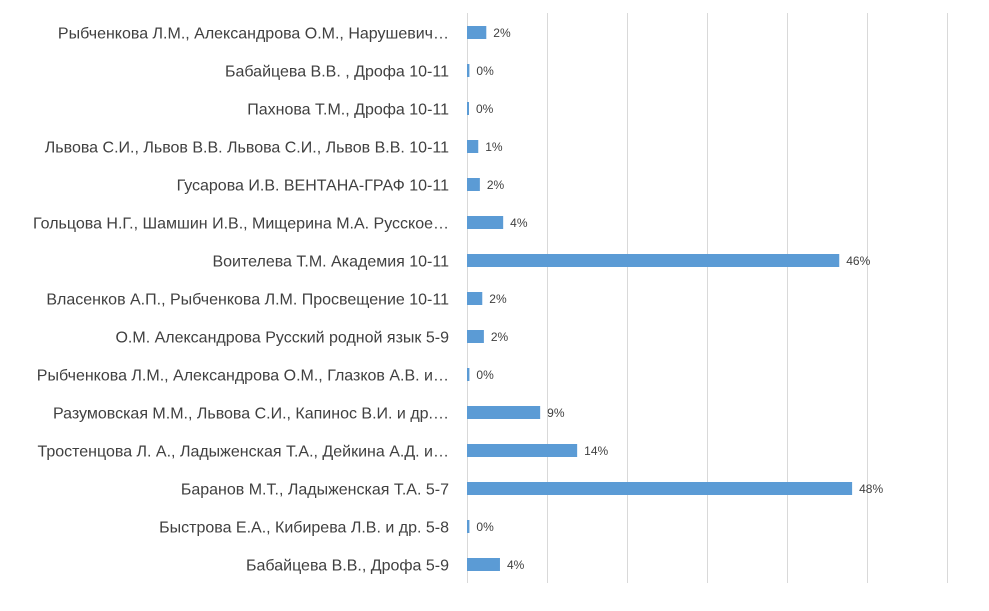 This screenshot has height=611, width=989. What do you see at coordinates (313, 186) in the screenshot?
I see `category-label: Гусарова И.В. ВЕНТАНА-ГРАФ 10-11` at bounding box center [313, 186].